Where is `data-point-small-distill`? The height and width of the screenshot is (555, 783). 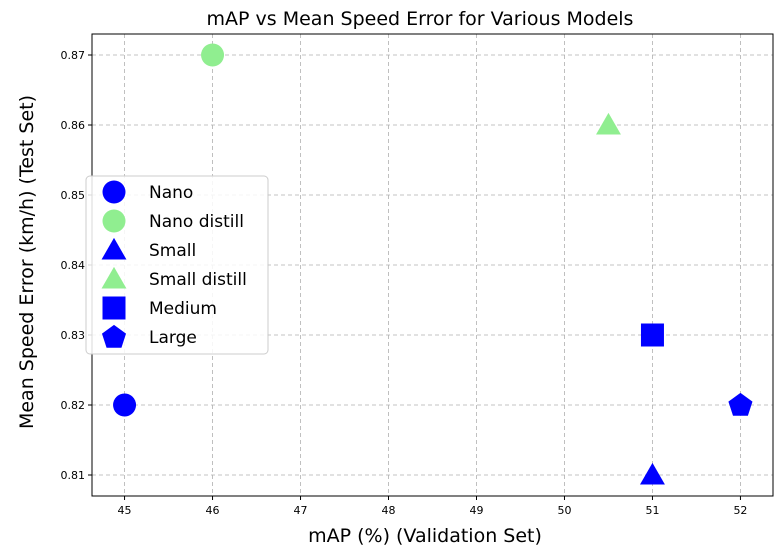 data-point-small-distill is located at coordinates (608, 123).